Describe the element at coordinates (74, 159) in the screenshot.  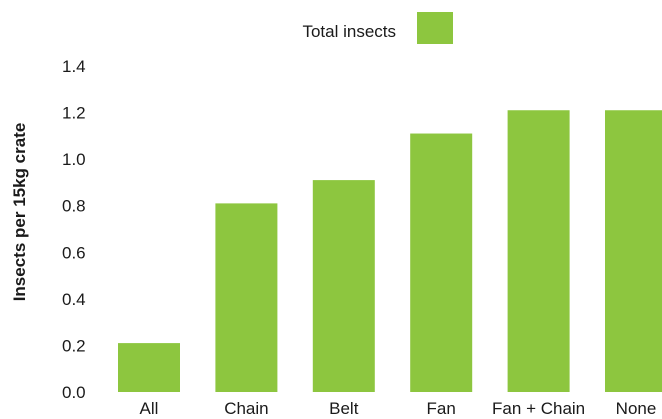
I see `y-tick-label: 1.0` at that location.